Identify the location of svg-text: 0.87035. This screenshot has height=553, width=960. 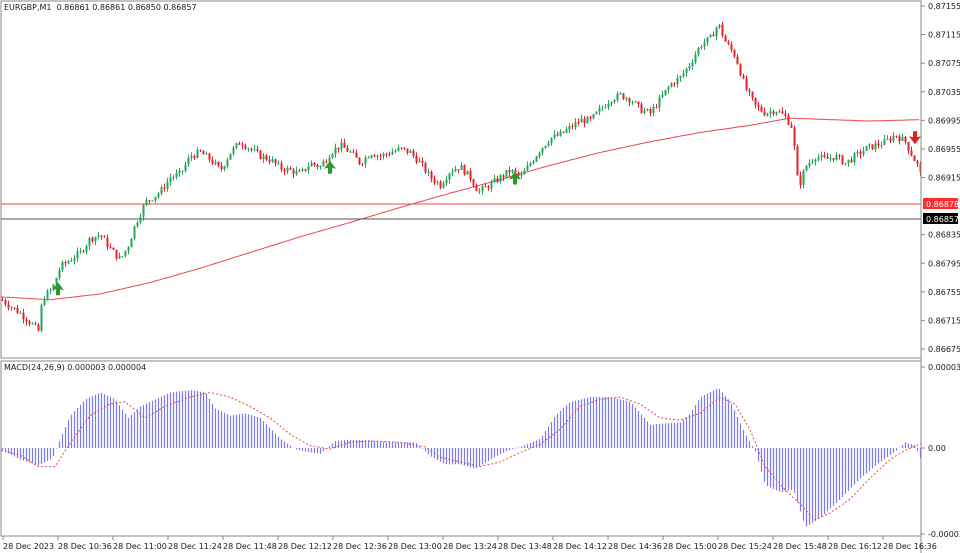
(944, 92).